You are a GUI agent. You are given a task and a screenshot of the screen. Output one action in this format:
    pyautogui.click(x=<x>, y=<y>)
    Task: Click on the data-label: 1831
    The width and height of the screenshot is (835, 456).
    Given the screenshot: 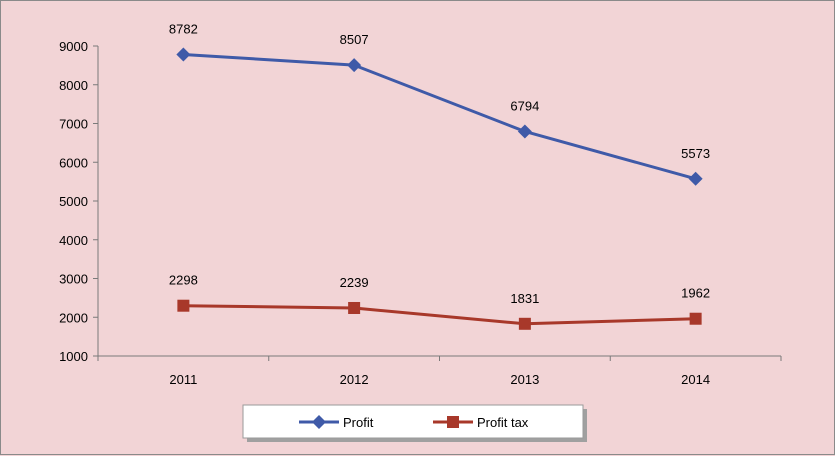 What is the action you would take?
    pyautogui.click(x=524, y=298)
    